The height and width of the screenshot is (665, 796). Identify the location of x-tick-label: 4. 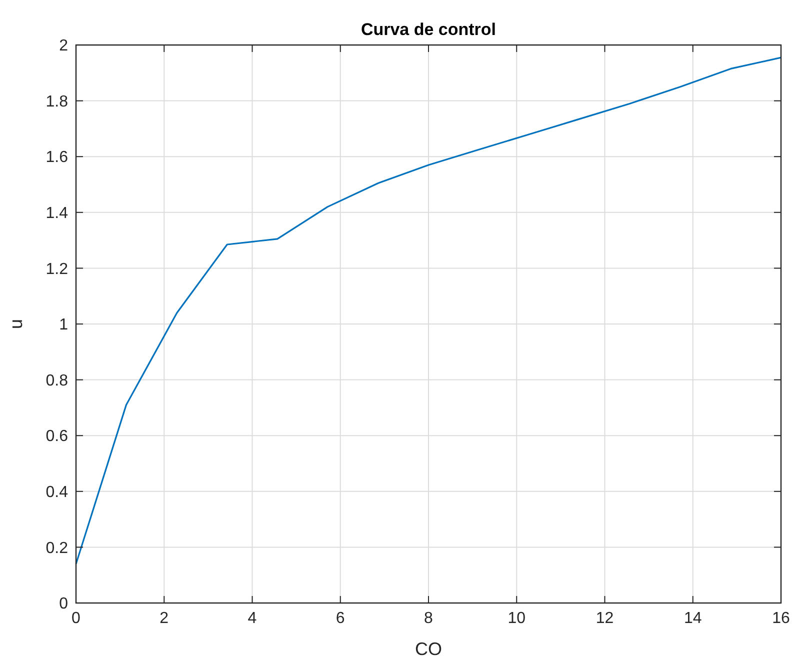
(252, 618).